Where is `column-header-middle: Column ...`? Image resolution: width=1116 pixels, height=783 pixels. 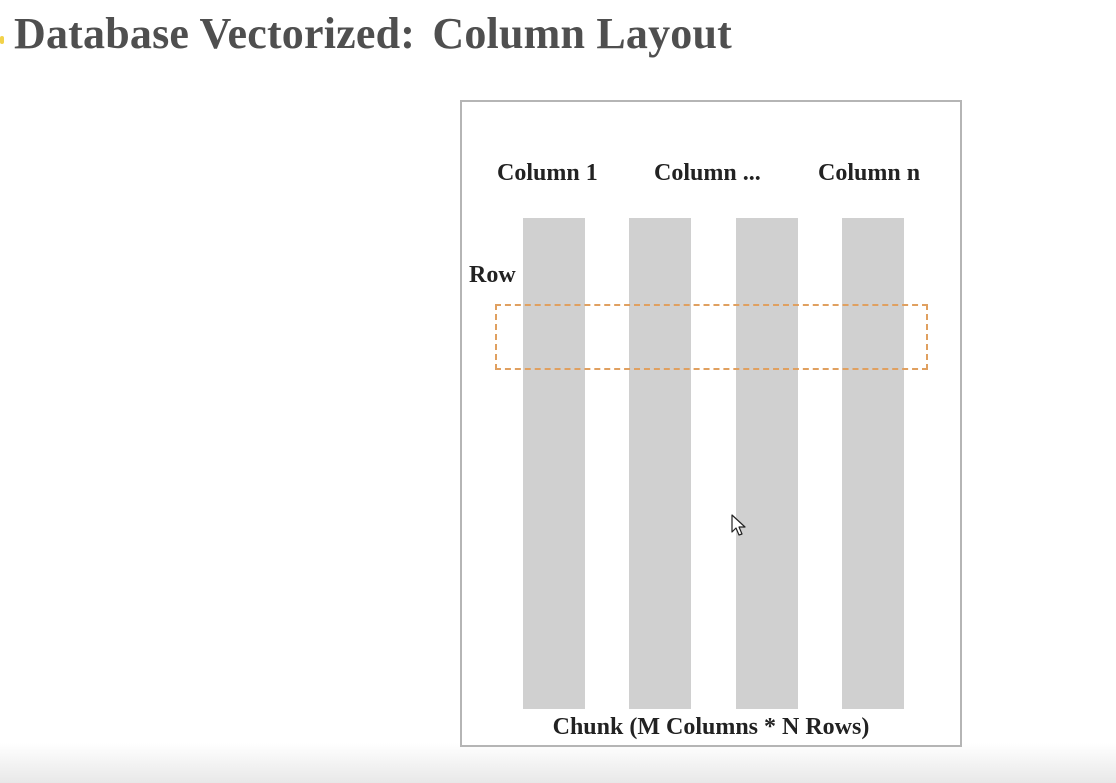
column-header-middle: Column ... is located at coordinates (707, 173).